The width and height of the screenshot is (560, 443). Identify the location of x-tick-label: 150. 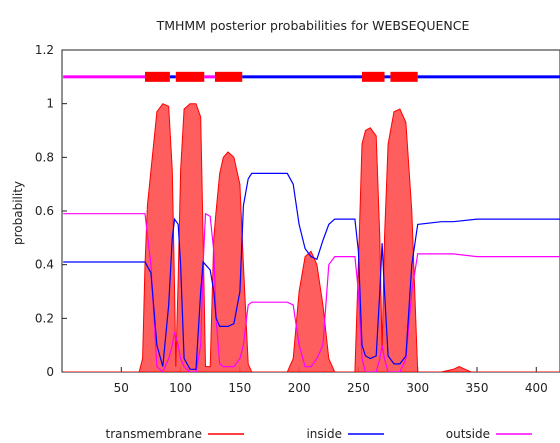
(239, 388).